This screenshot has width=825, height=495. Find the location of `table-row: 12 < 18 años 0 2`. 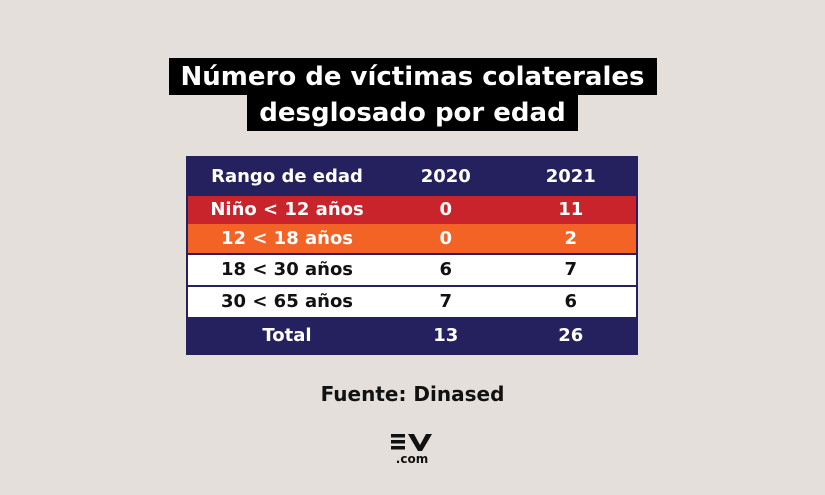

table-row: 12 < 18 años 0 2 is located at coordinates (412, 239).